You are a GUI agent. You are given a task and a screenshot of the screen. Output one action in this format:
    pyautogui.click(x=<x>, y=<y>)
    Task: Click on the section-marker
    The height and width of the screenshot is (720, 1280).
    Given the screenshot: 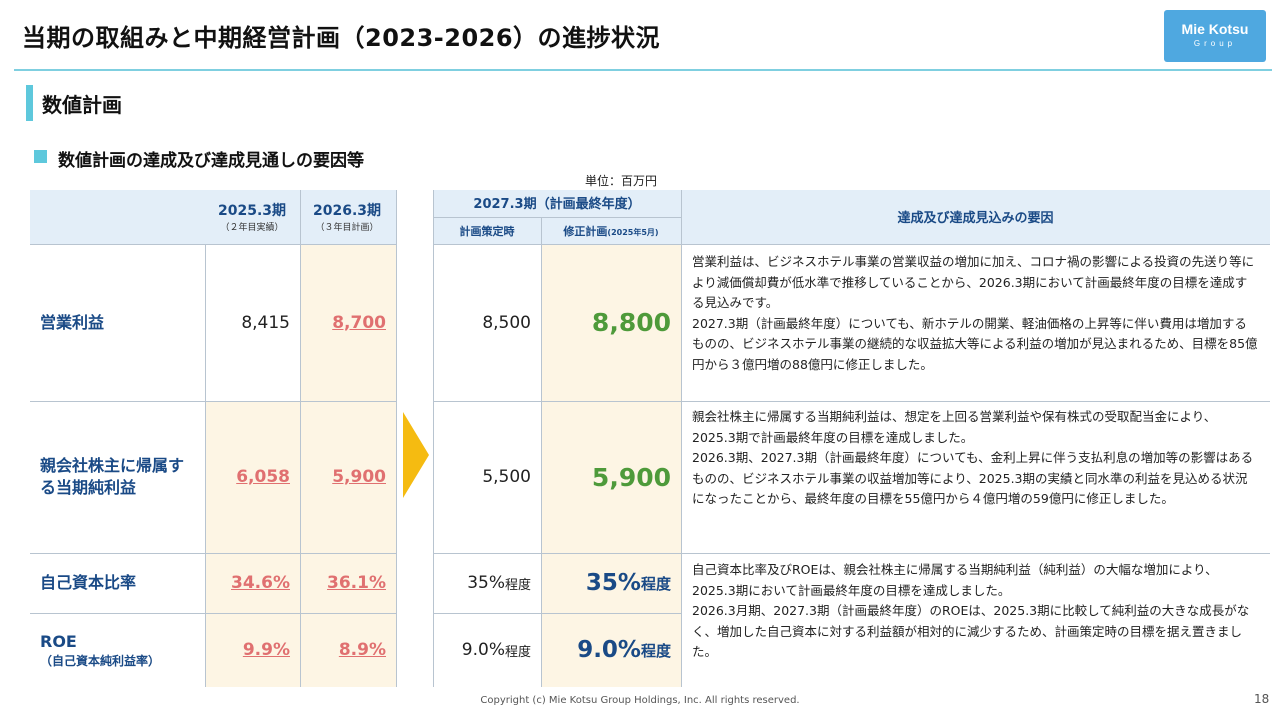 What is the action you would take?
    pyautogui.click(x=29, y=103)
    